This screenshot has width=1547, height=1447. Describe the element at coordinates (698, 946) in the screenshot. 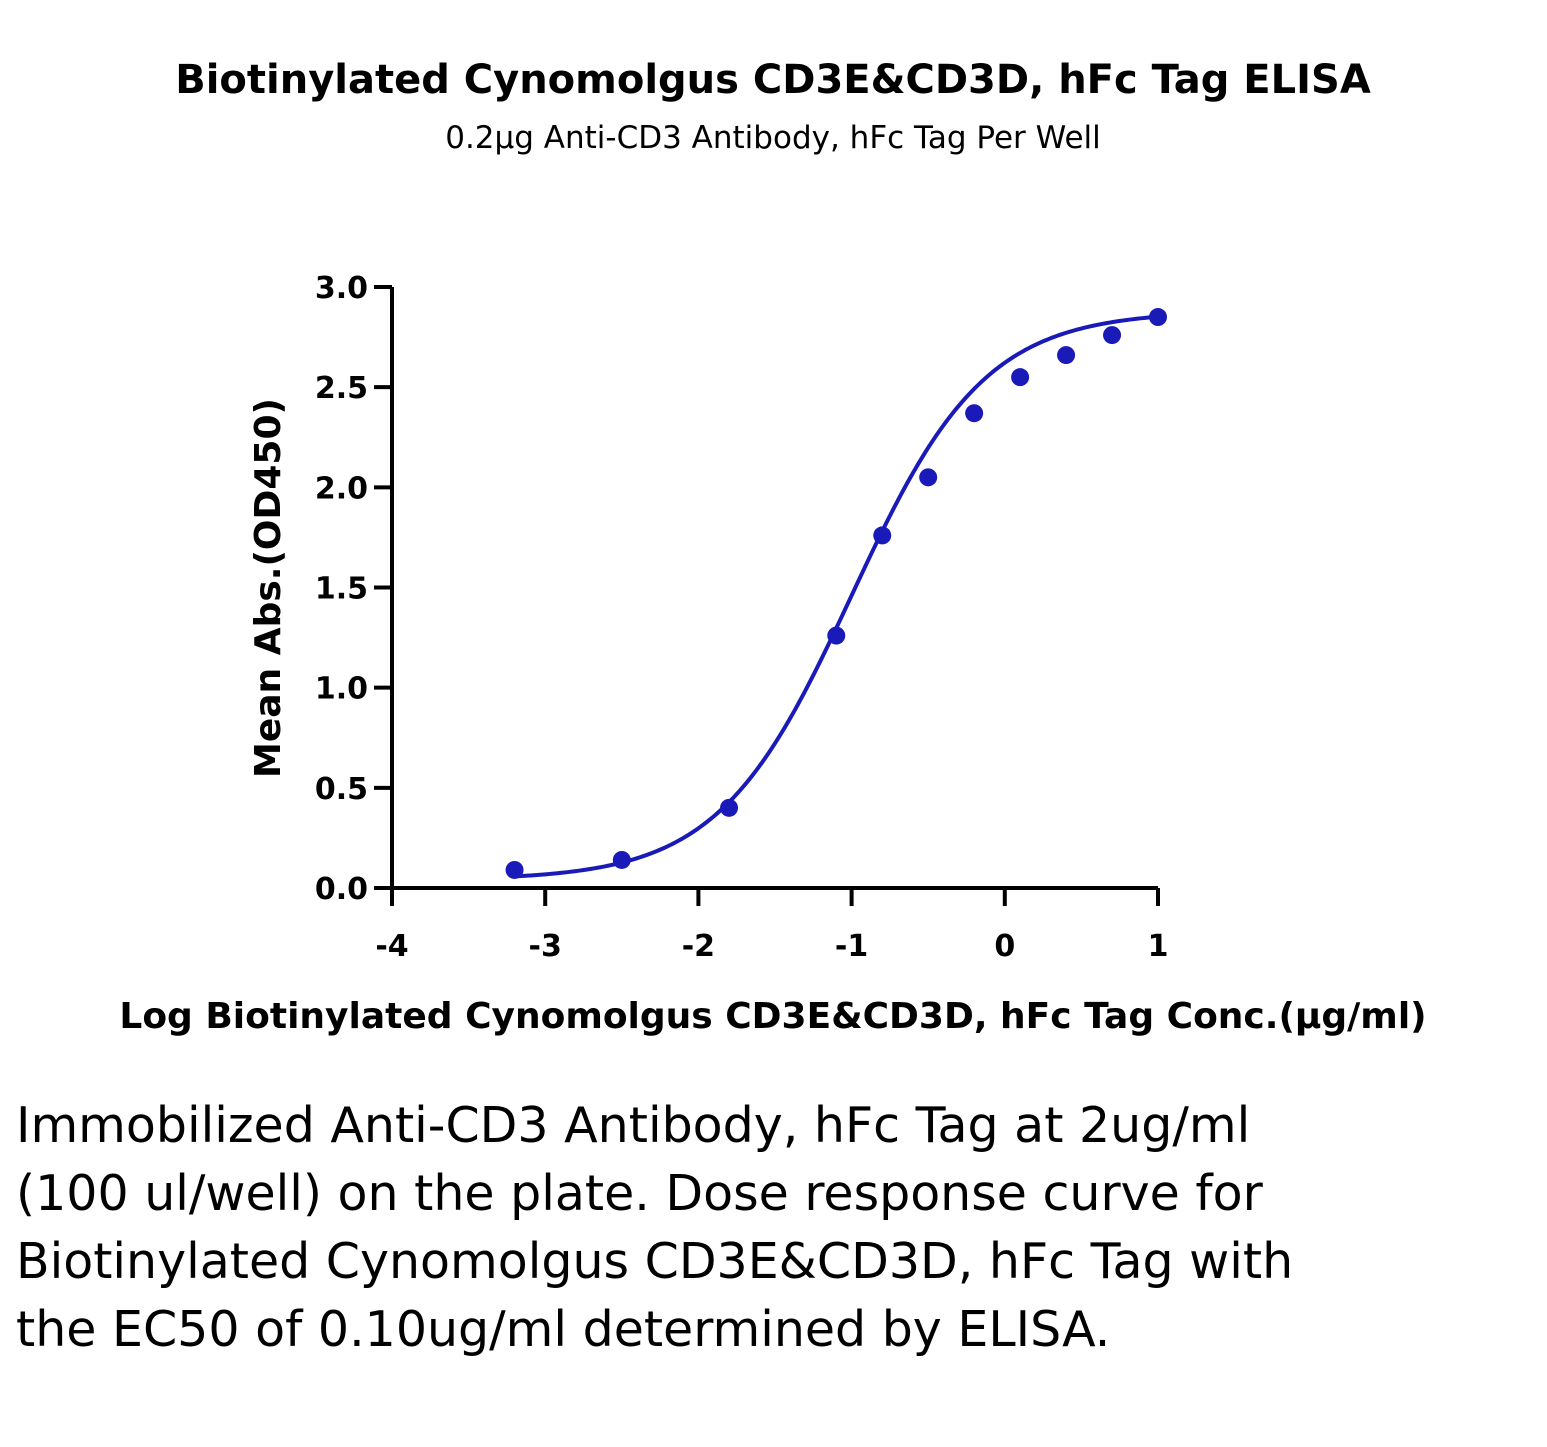

I see `x-tick-label: -2` at that location.